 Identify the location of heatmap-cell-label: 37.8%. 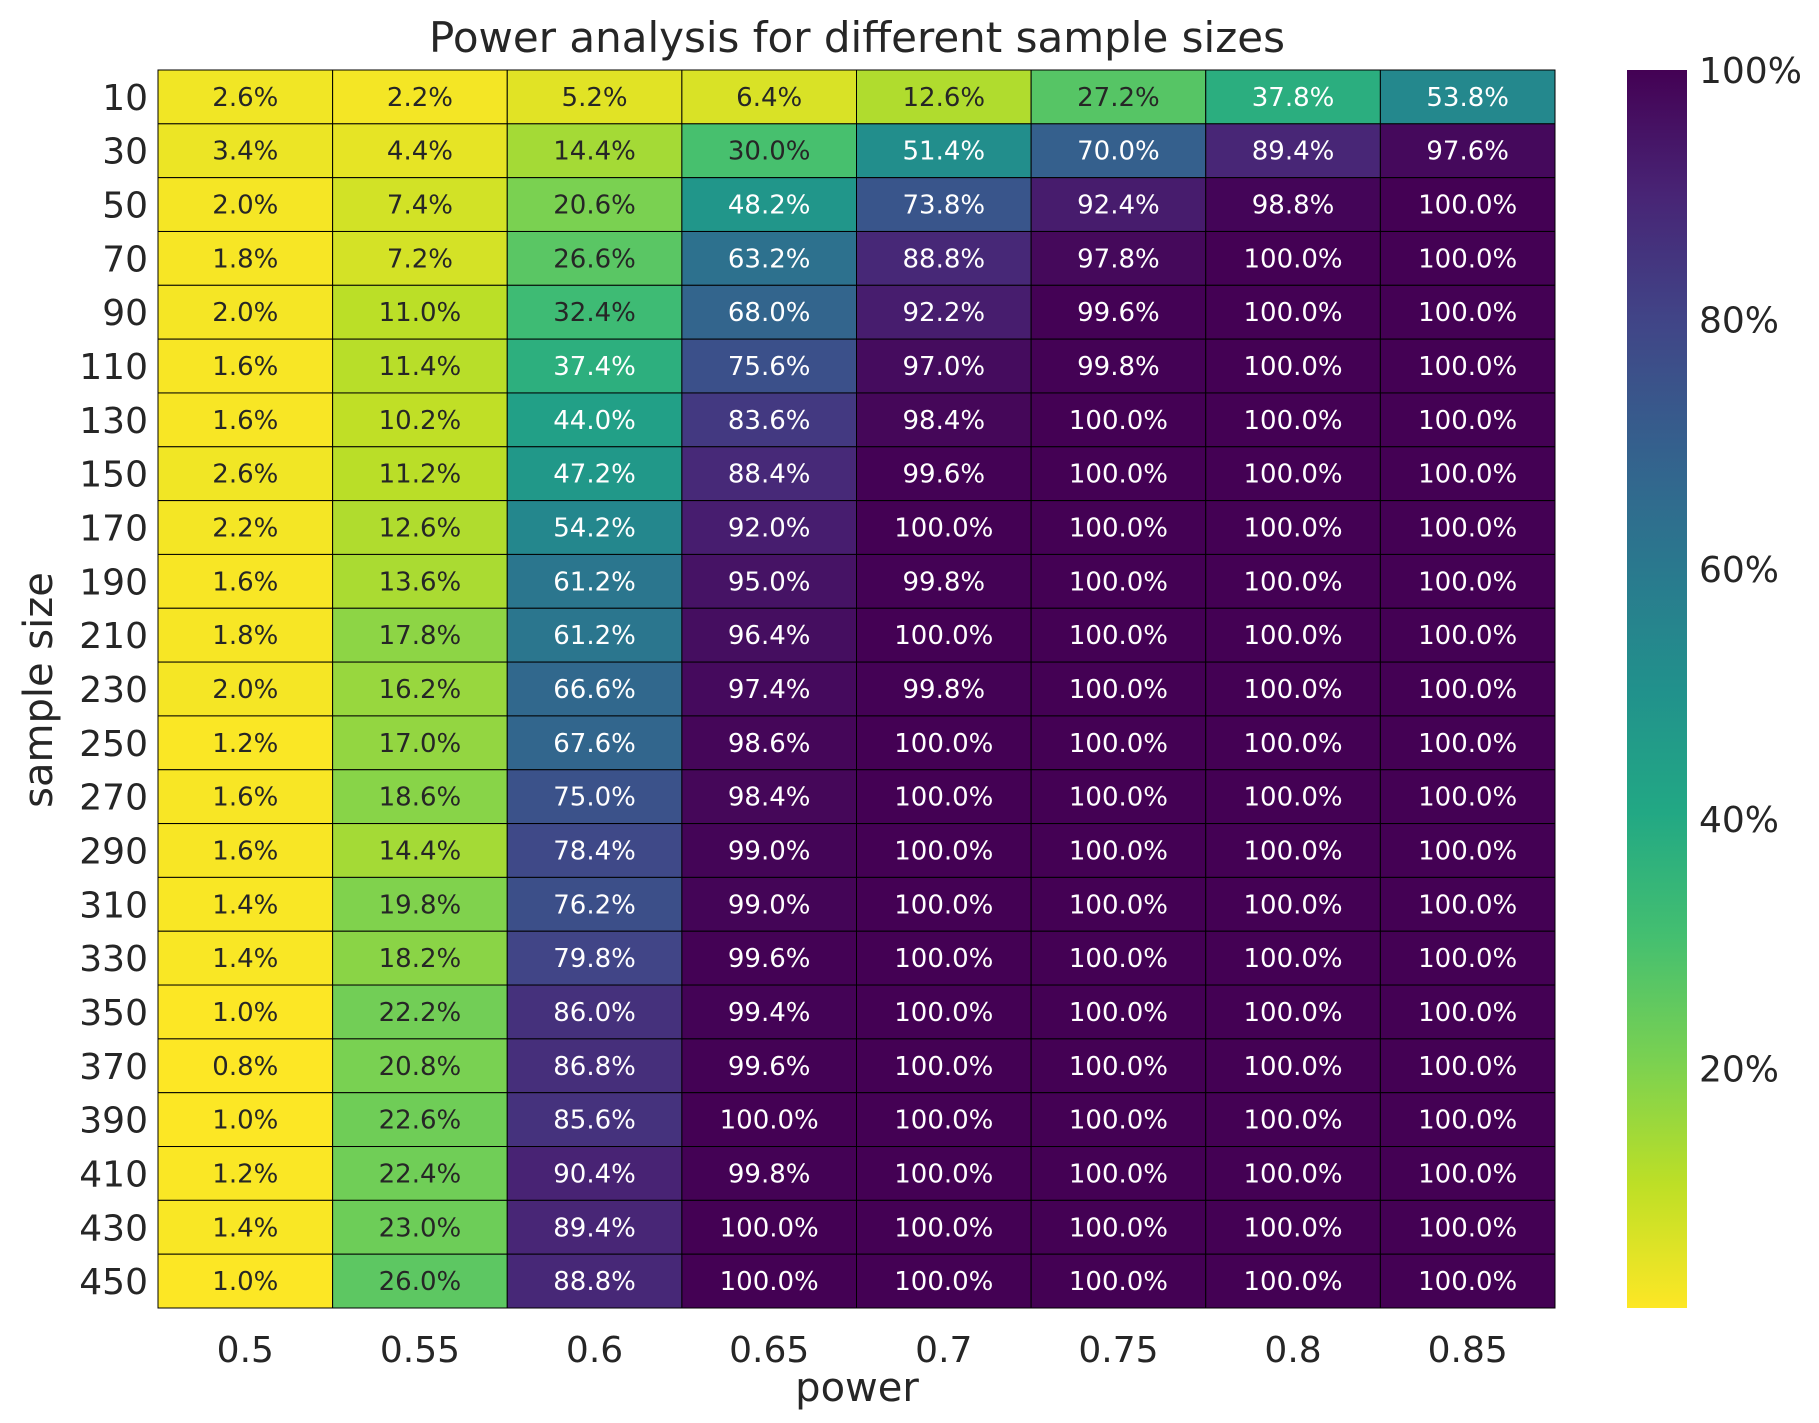
(1293, 98).